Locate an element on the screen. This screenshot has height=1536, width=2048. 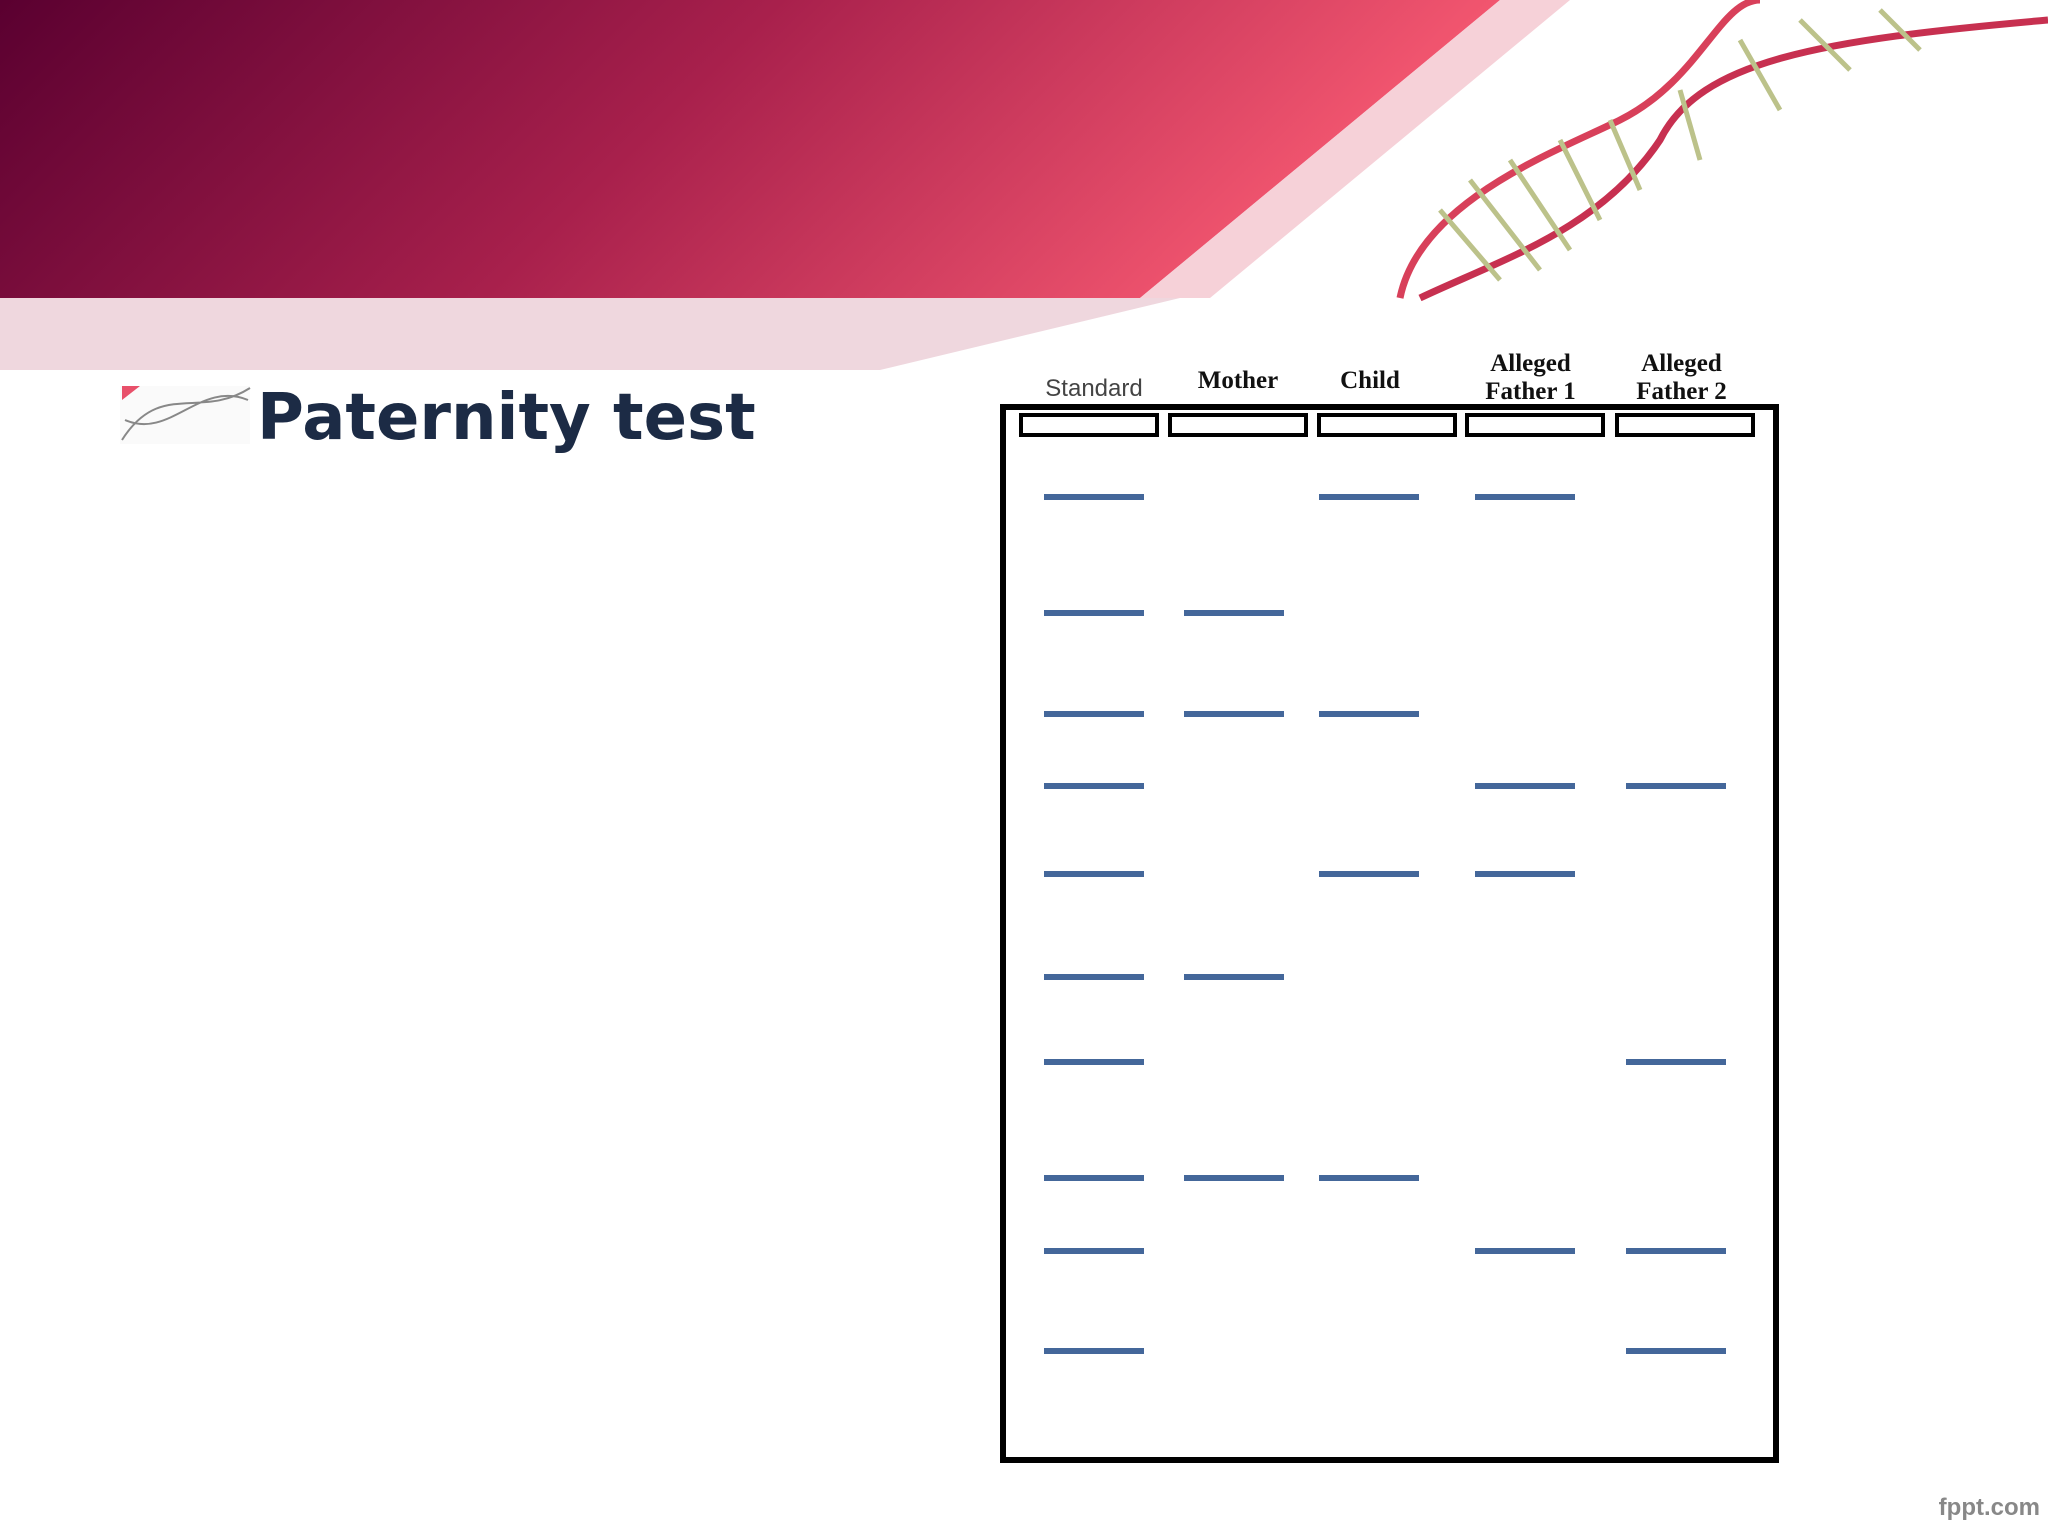
lane-label: Mother is located at coordinates (1238, 380).